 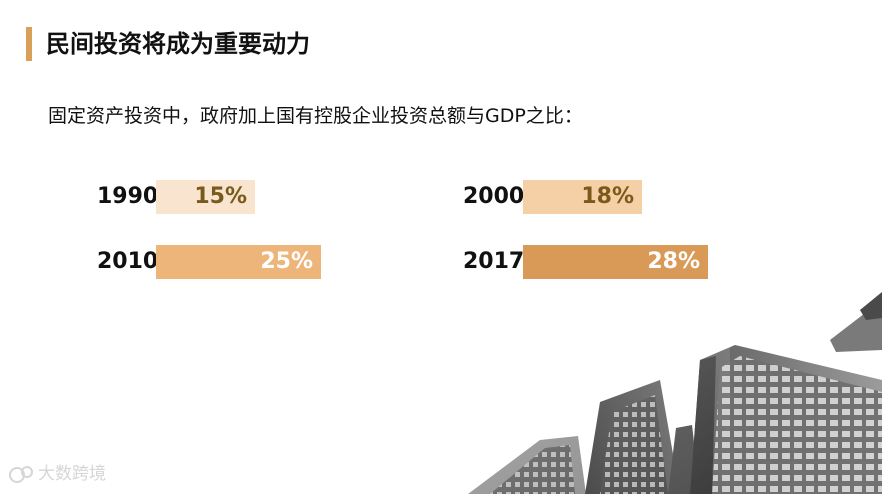 What do you see at coordinates (21, 474) in the screenshot?
I see `watermark-logo-icon` at bounding box center [21, 474].